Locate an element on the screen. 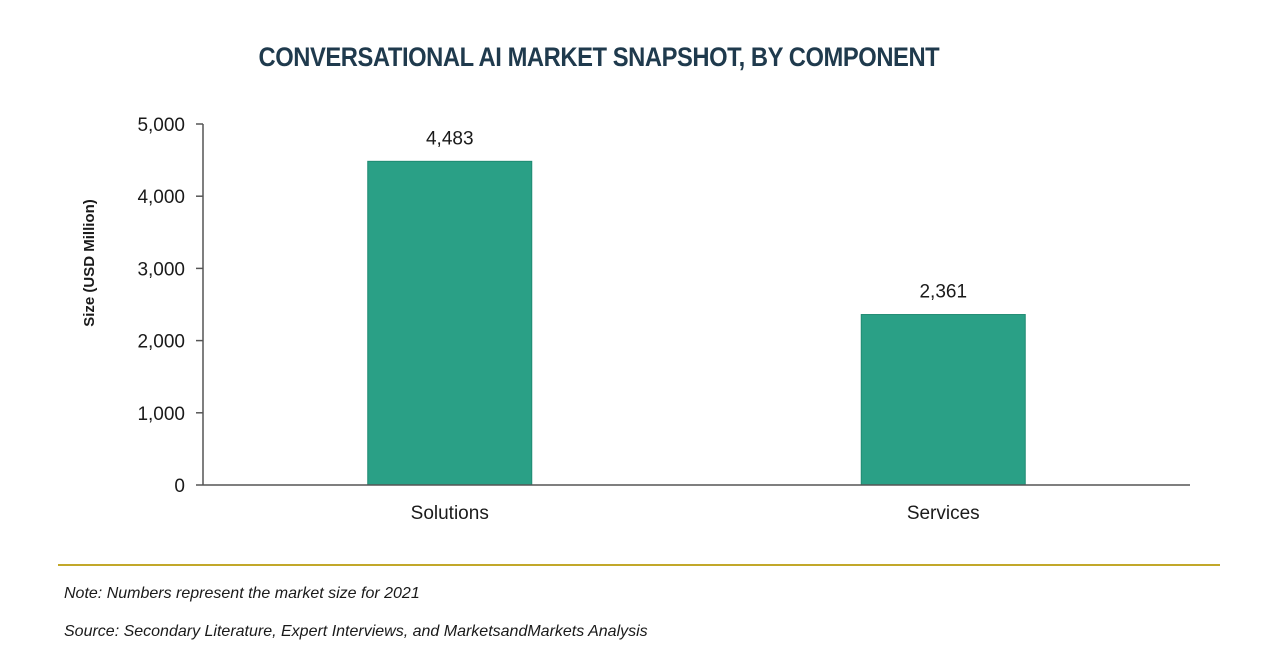 This screenshot has height=670, width=1280. y-axis-title: Size (USD Million) is located at coordinates (89, 263).